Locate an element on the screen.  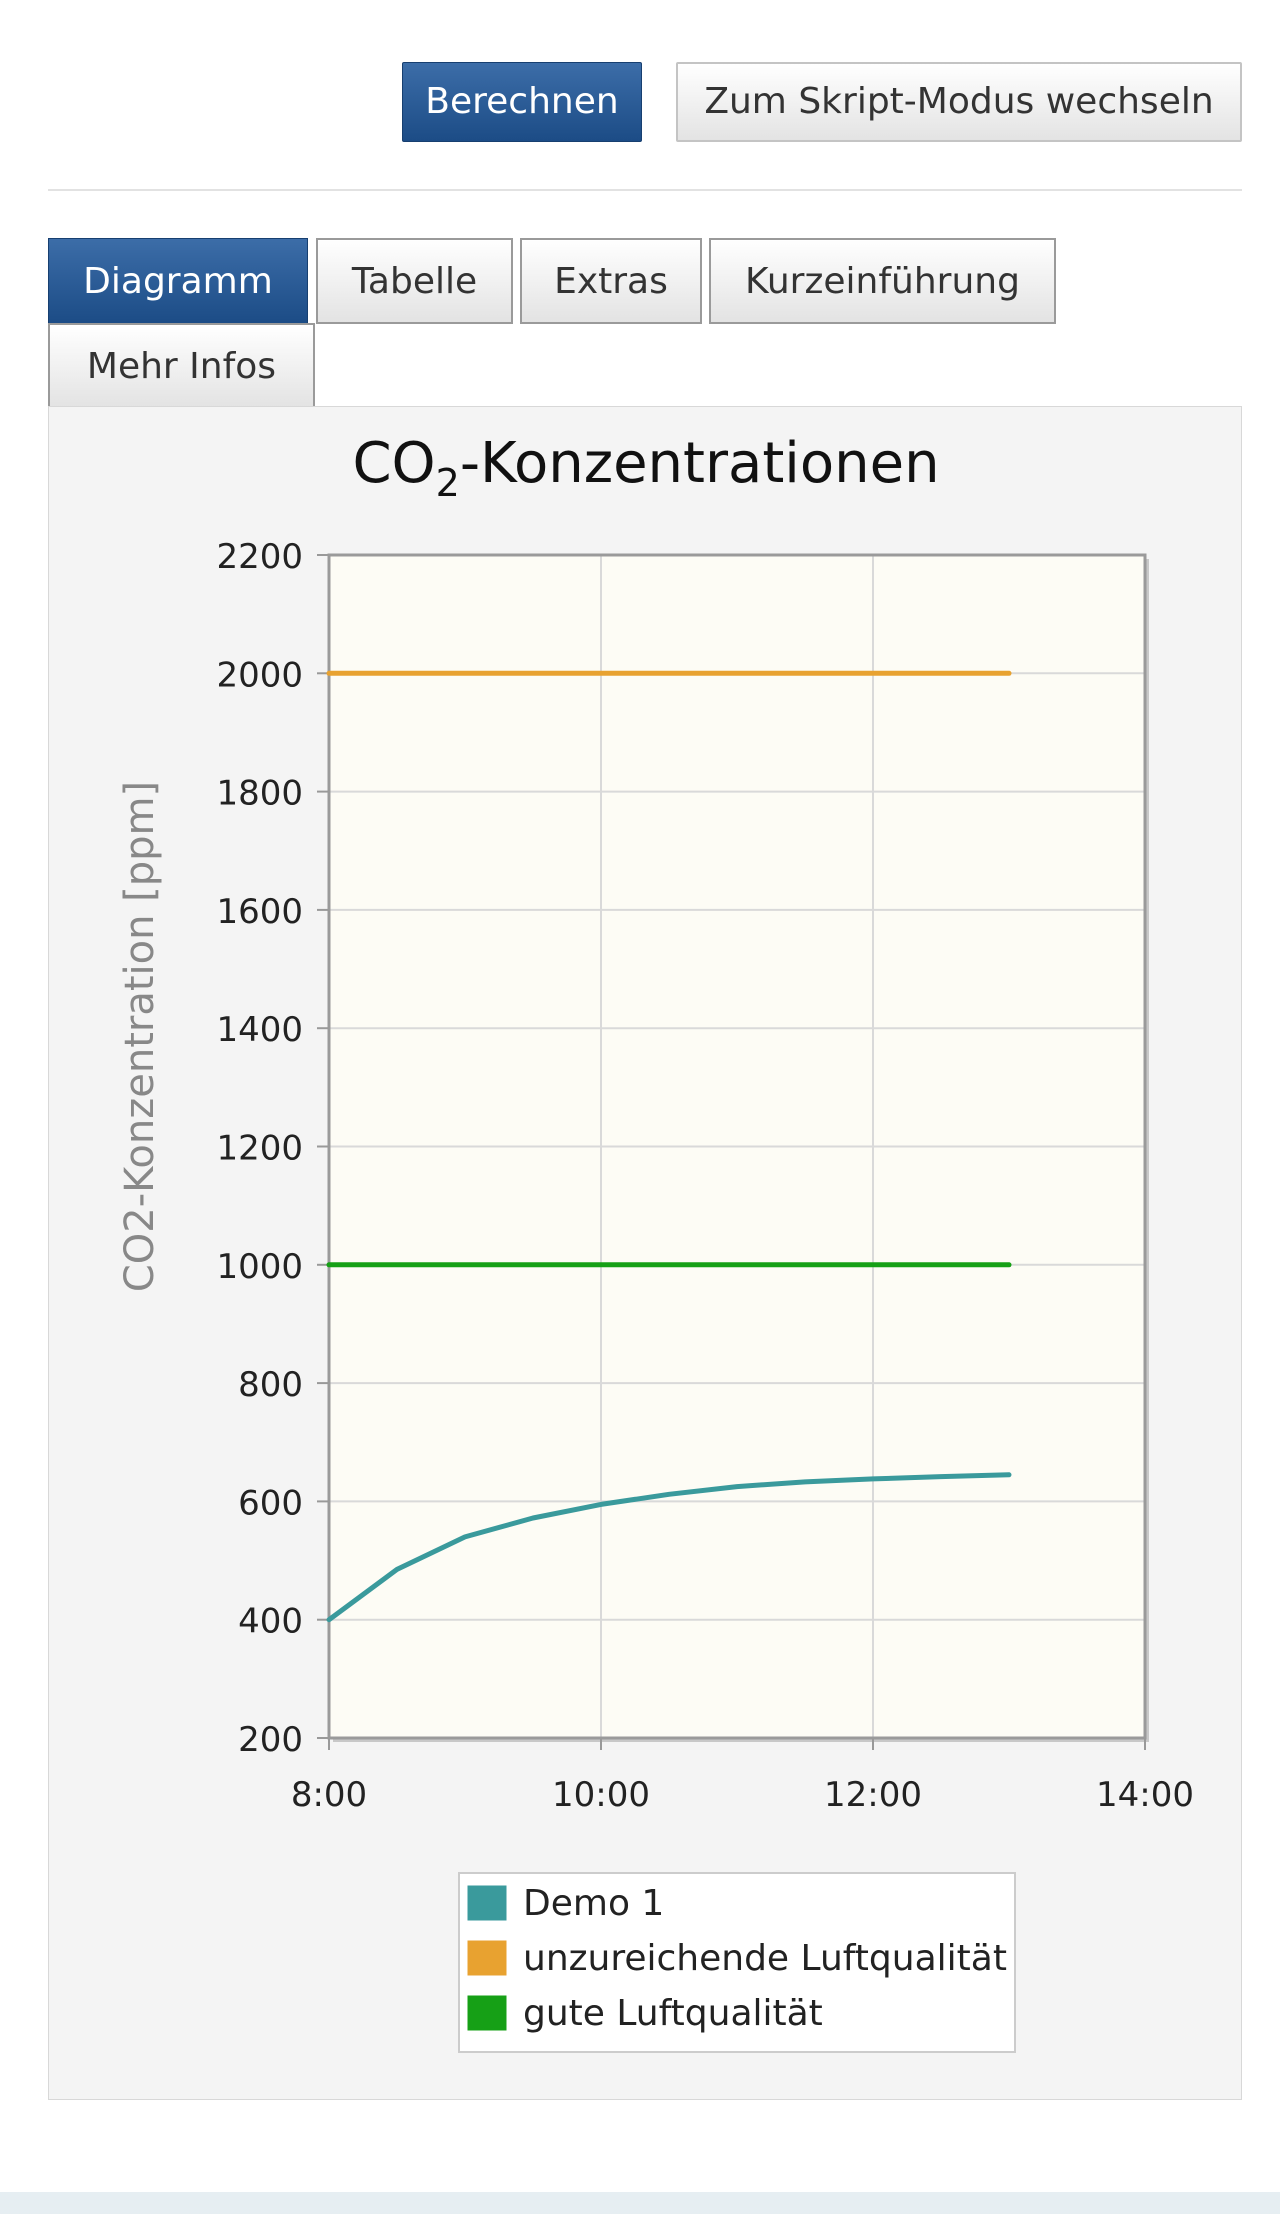
legend-box is located at coordinates (737, 1962).